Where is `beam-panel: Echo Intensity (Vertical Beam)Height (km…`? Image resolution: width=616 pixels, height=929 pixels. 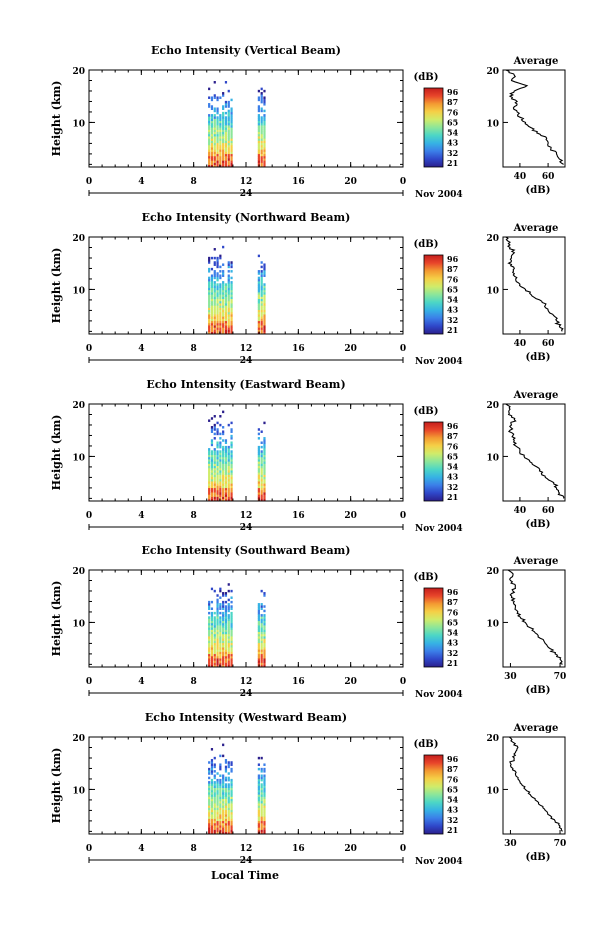
beam-panel: Echo Intensity (Vertical Beam)Height (km… is located at coordinates (308, 122).